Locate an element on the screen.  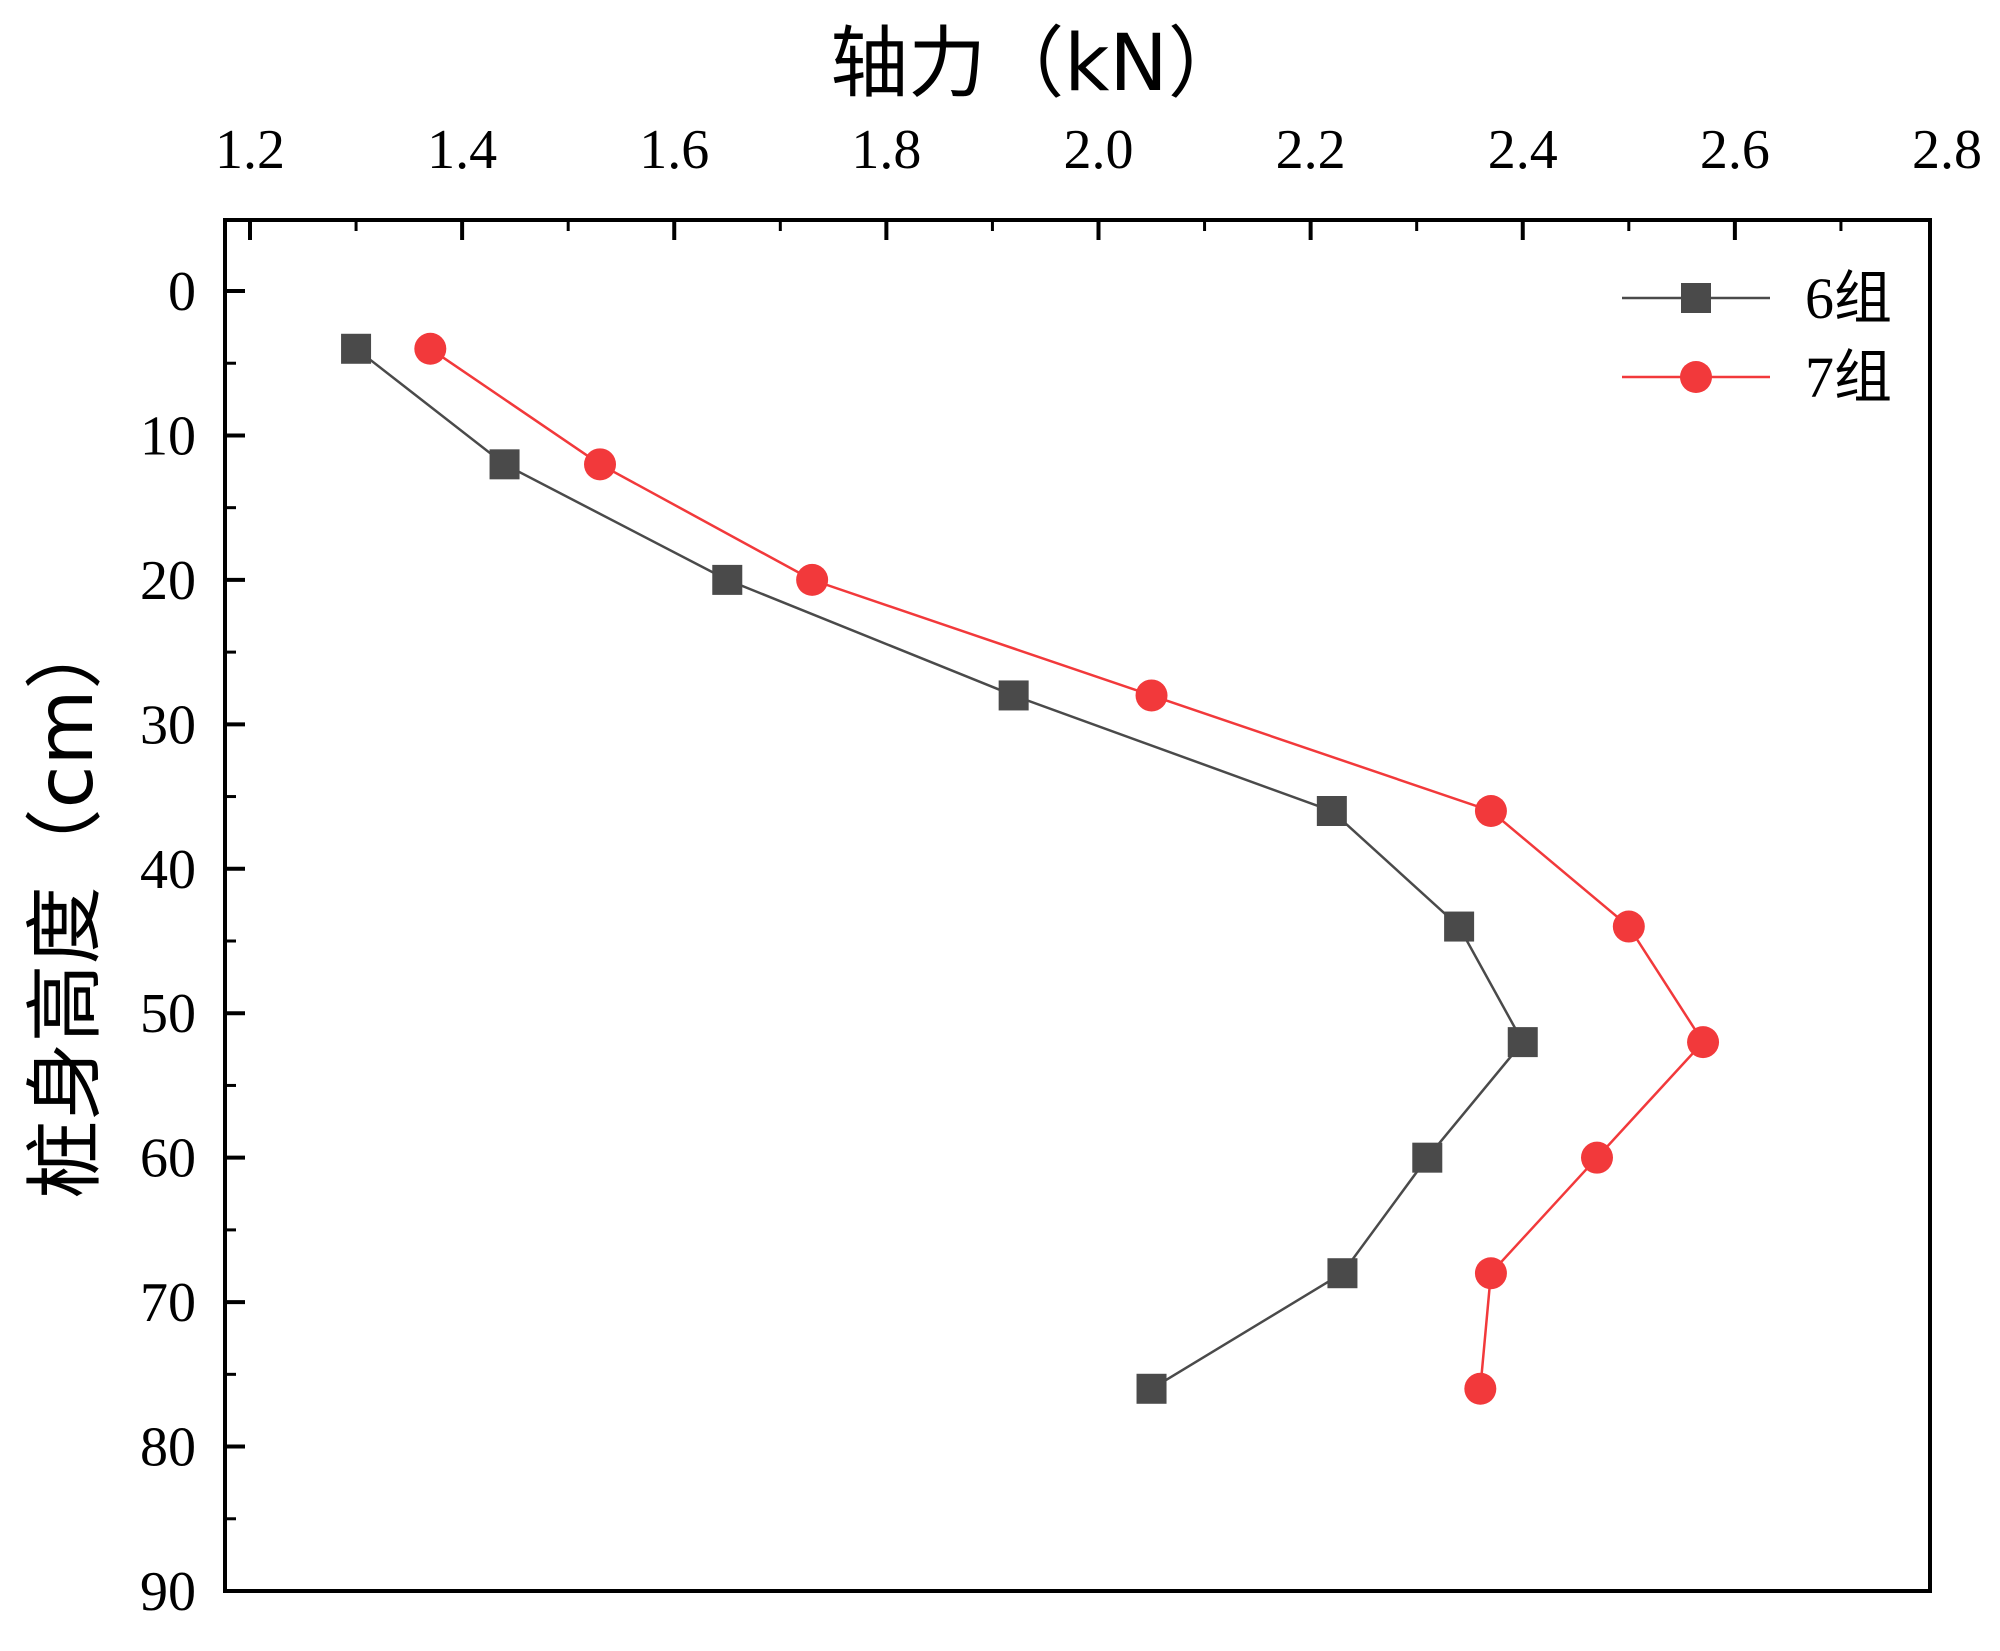
y-axis-title: 桩身高度（cm） is located at coordinates (66, 905).